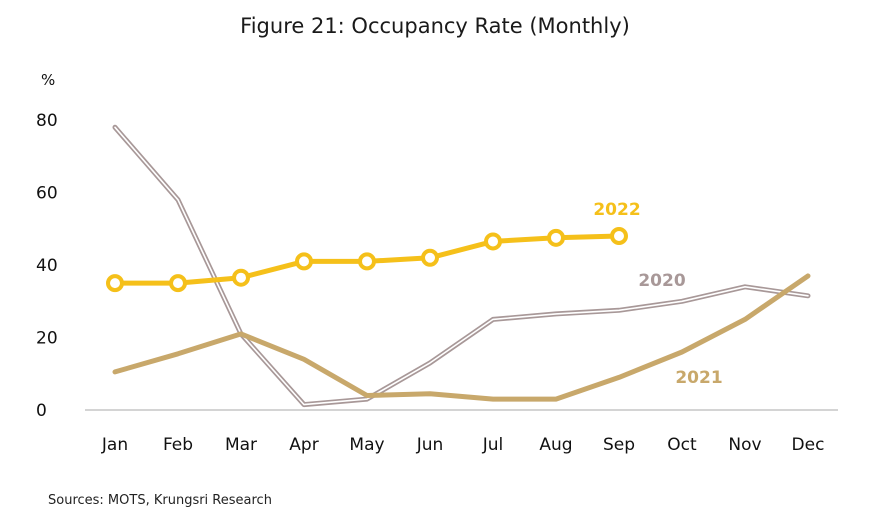 The height and width of the screenshot is (519, 870). I want to click on y-tick-label: 20, so click(47, 339).